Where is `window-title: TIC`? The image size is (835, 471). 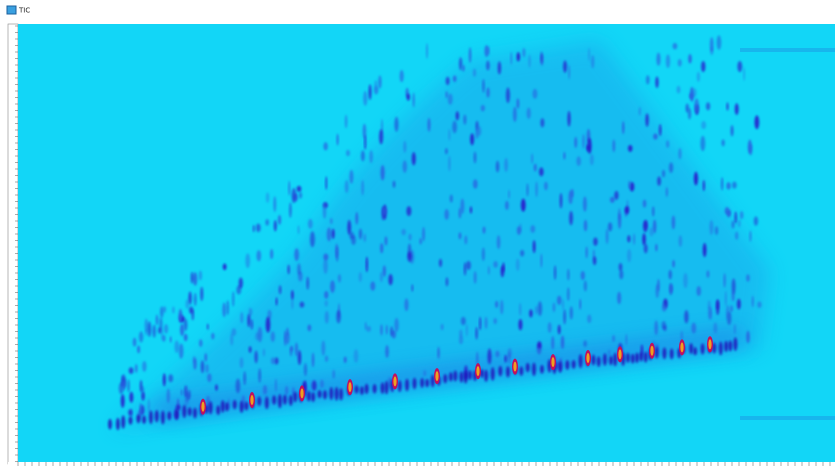
window-title: TIC is located at coordinates (24, 11).